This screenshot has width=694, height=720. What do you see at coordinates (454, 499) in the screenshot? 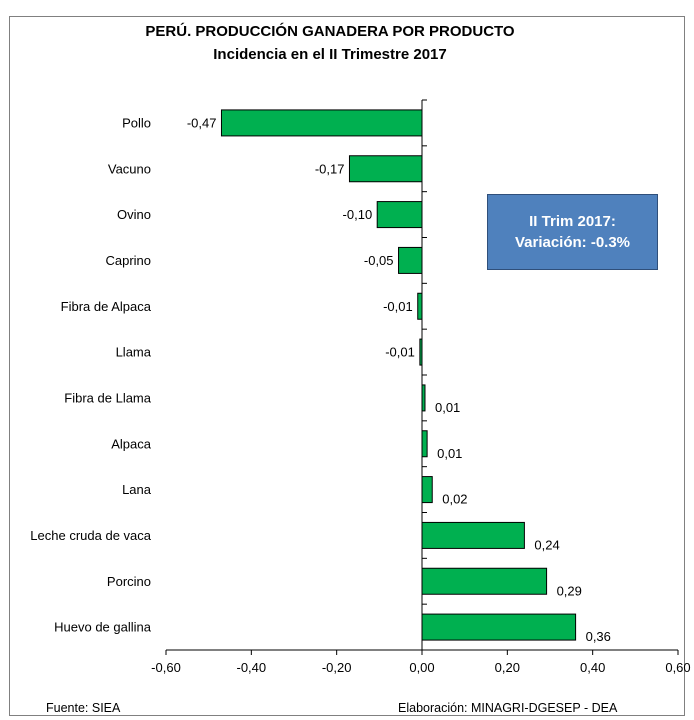
I see `data-label: 0,02` at bounding box center [454, 499].